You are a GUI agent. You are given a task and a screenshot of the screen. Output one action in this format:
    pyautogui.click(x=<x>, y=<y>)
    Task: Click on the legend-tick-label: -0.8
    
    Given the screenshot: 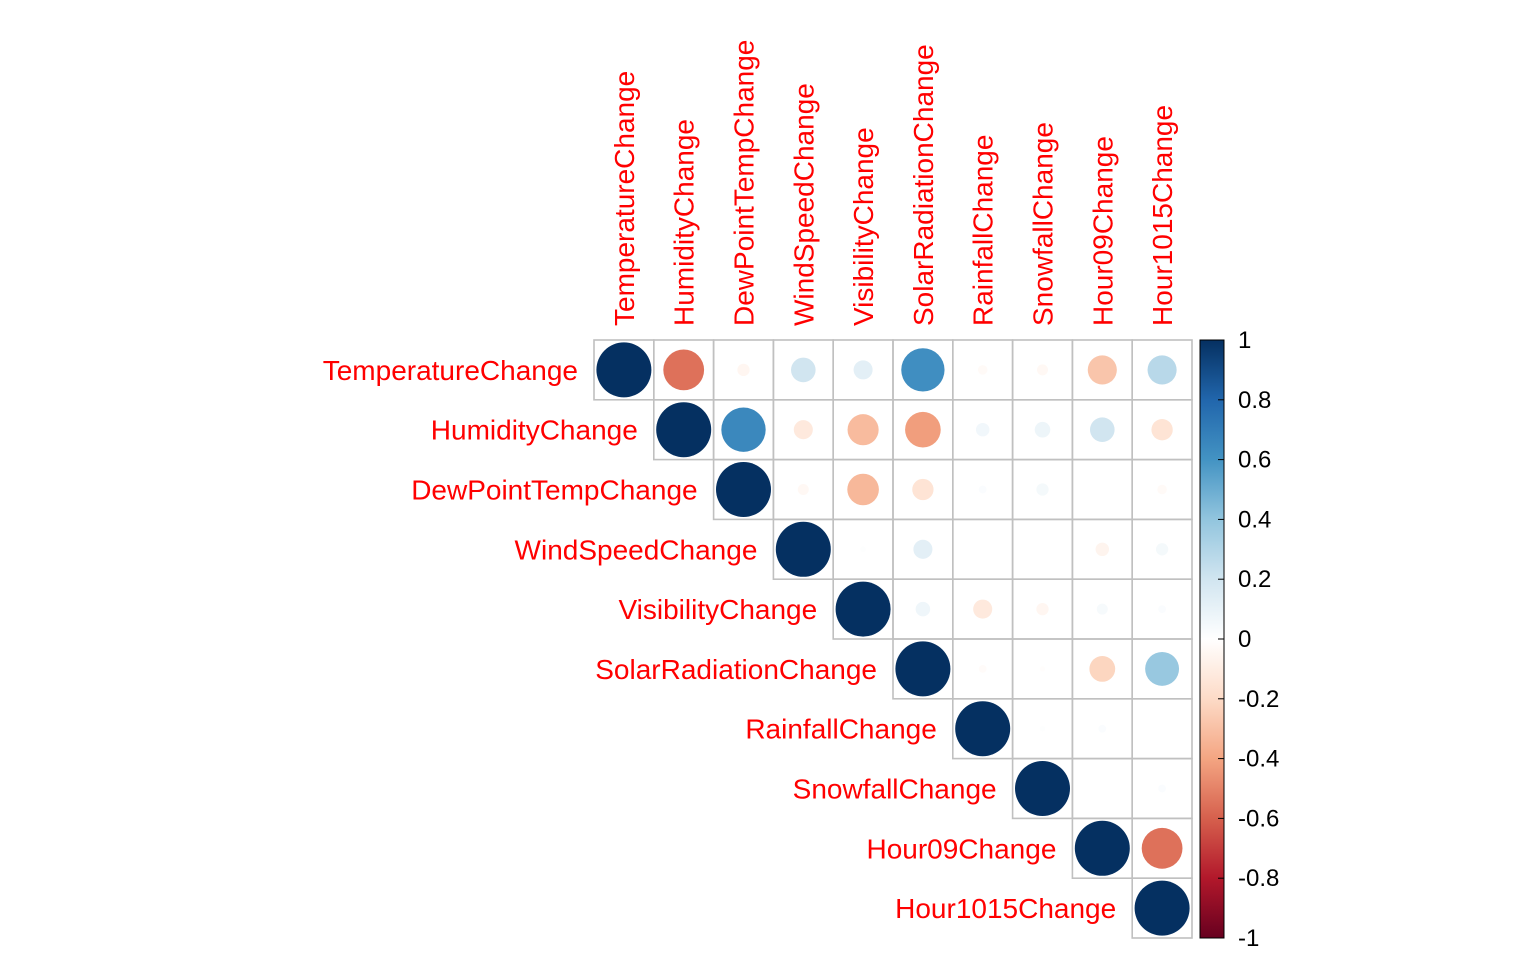 What is the action you would take?
    pyautogui.click(x=1258, y=878)
    